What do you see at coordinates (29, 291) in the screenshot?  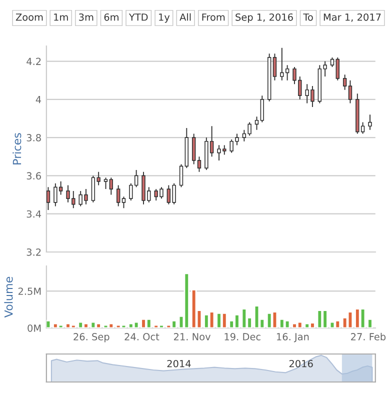 I see `y-tick-label: 2.5M` at bounding box center [29, 291].